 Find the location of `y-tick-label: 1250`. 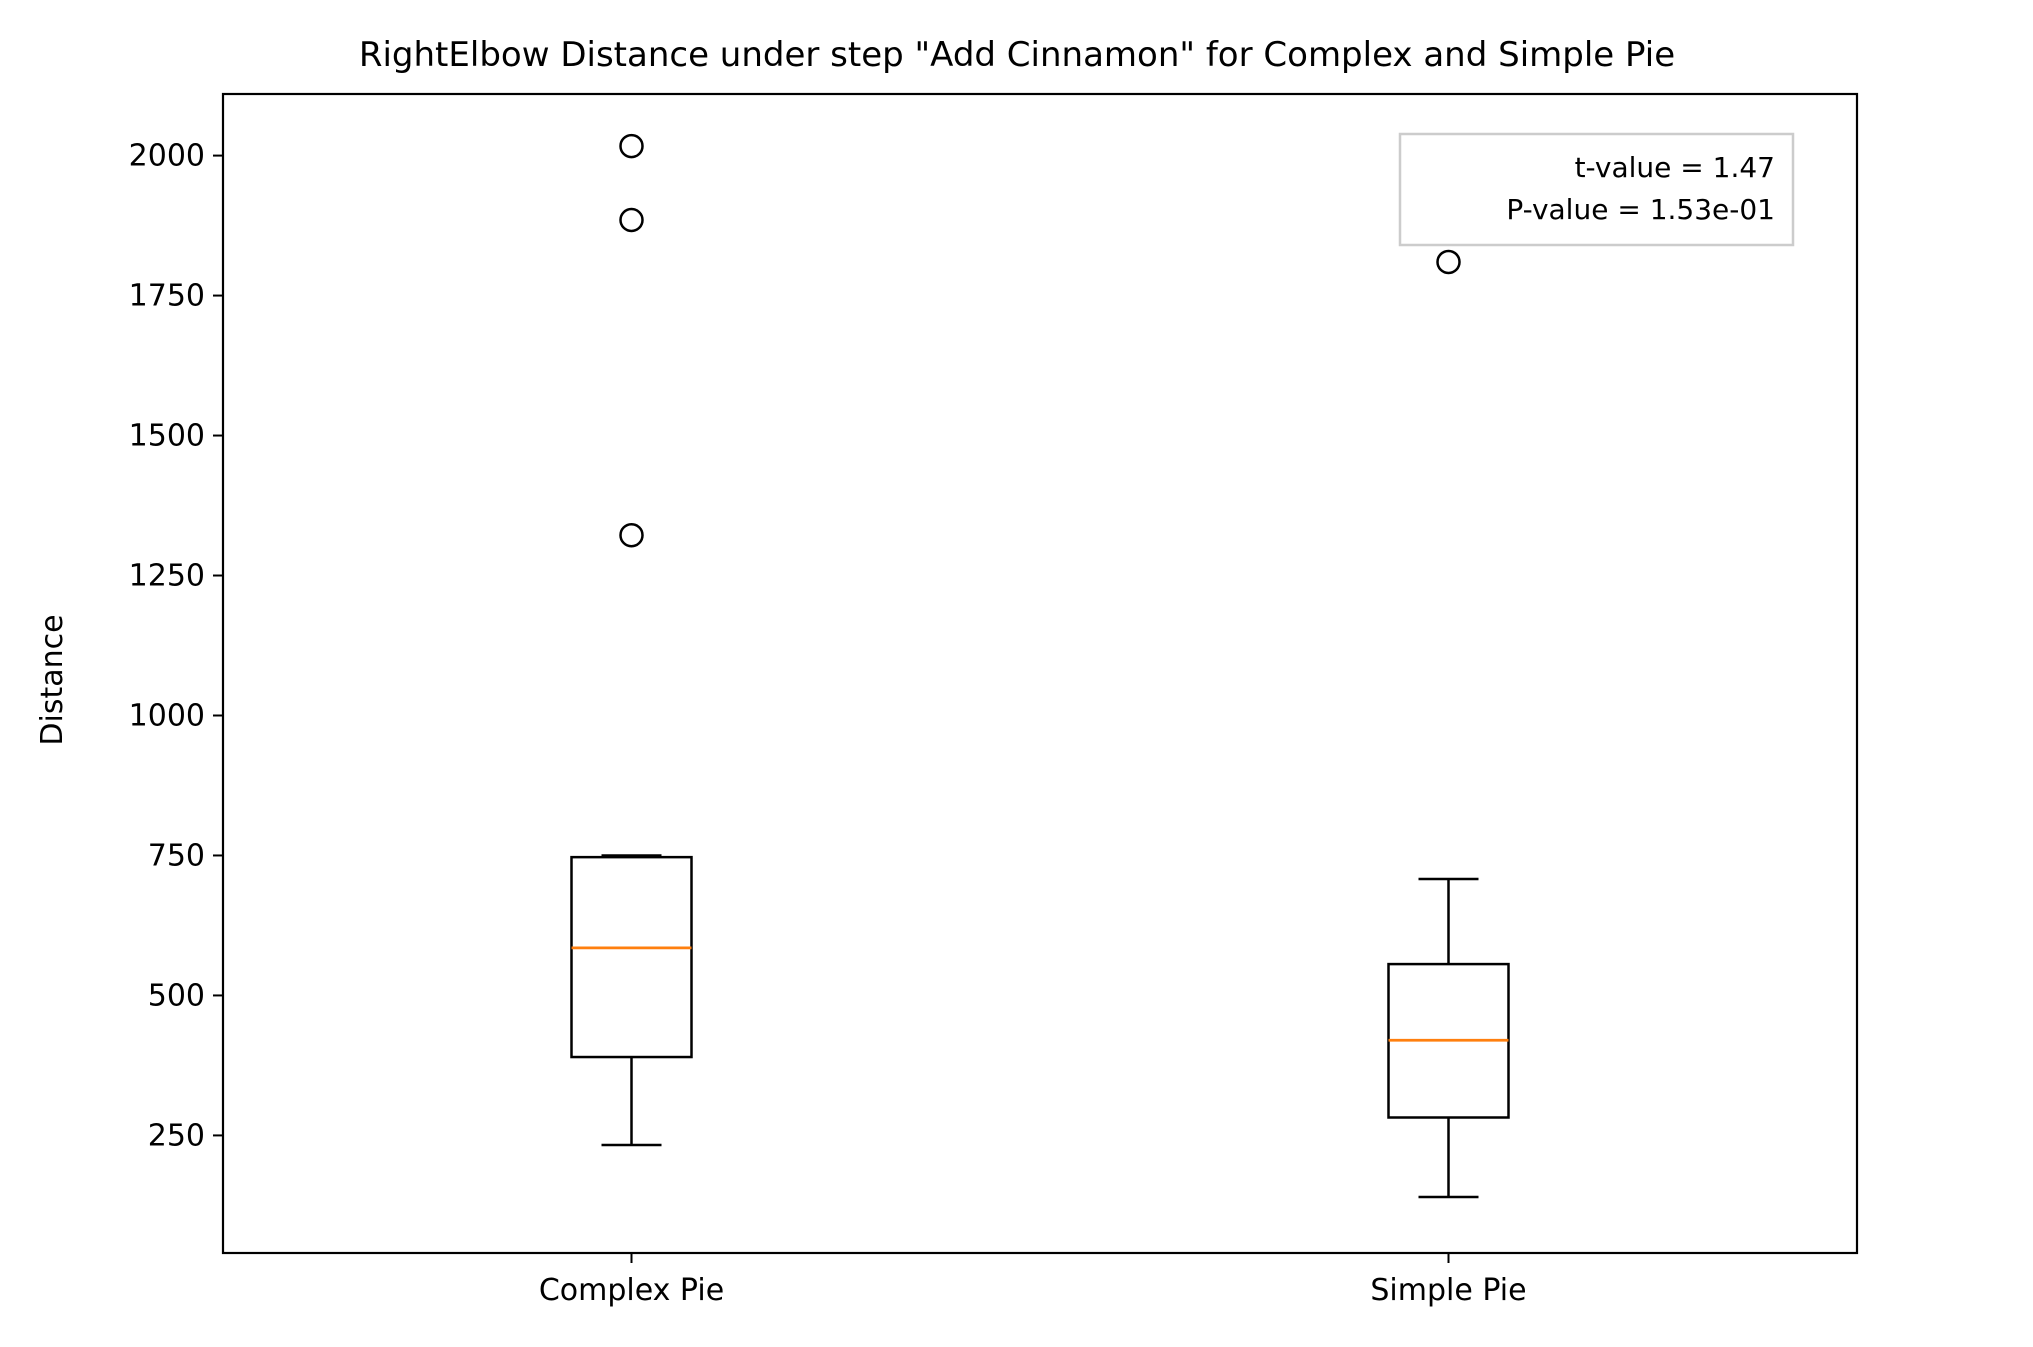

y-tick-label: 1250 is located at coordinates (167, 576).